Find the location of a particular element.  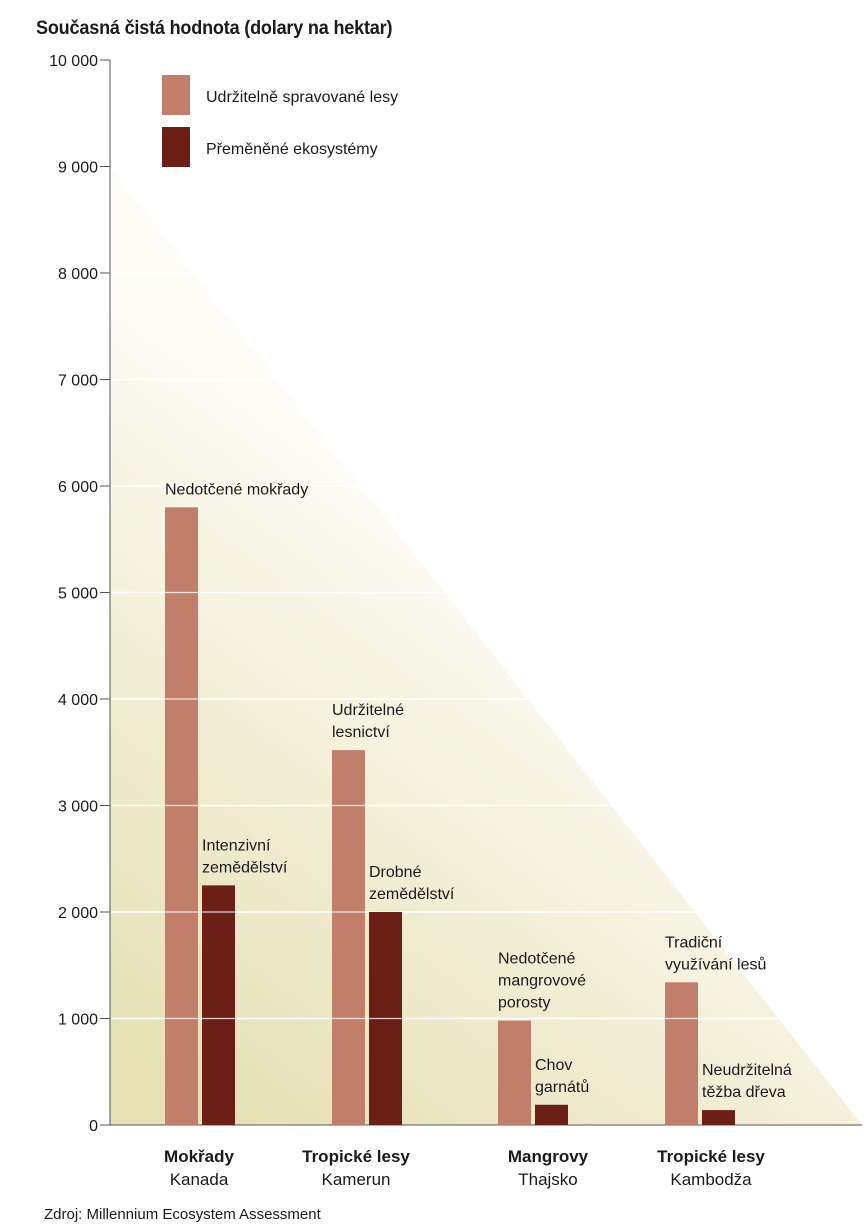

y-tick-label: 5 000 is located at coordinates (78, 594).